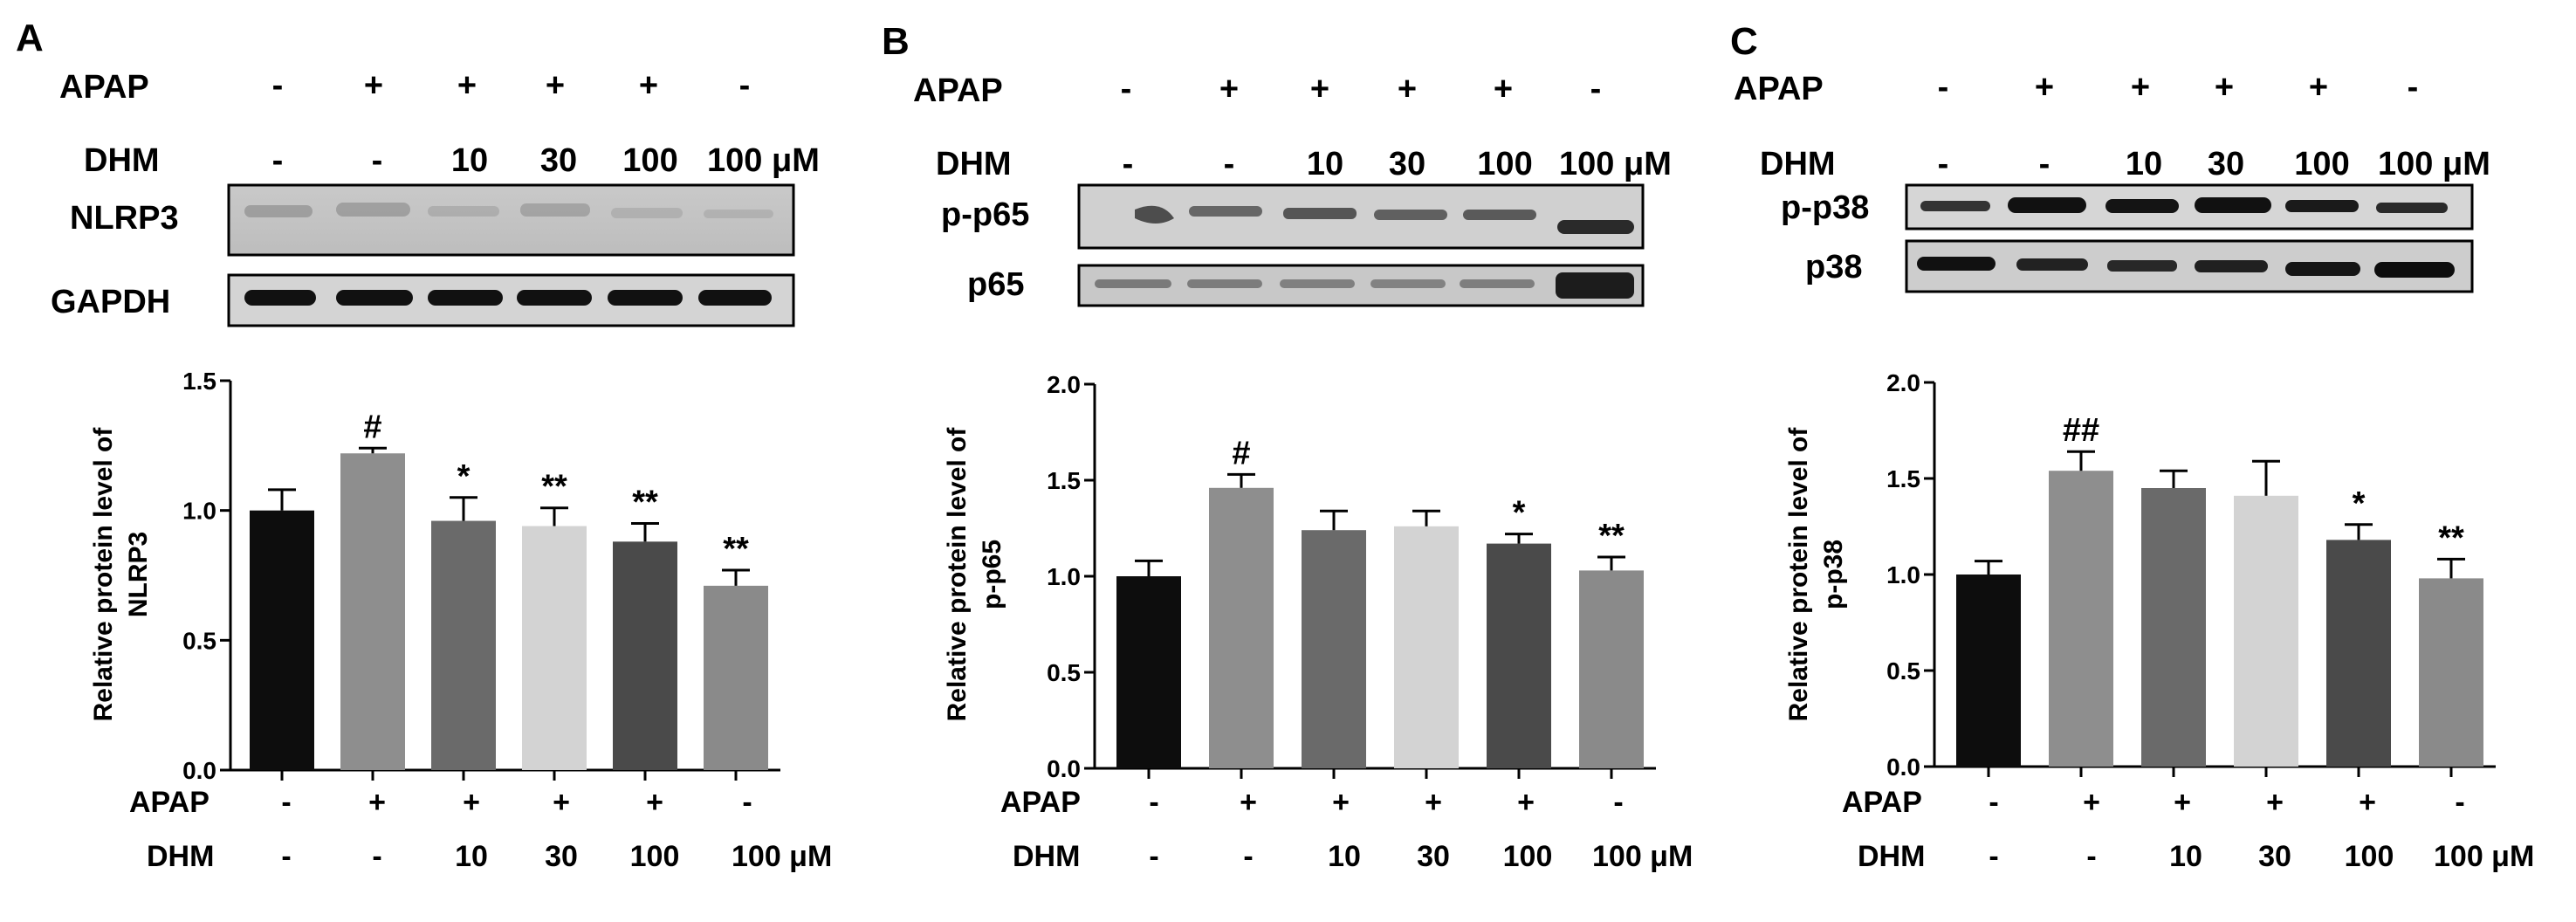 This screenshot has height=922, width=2576. What do you see at coordinates (138, 574) in the screenshot?
I see `y-axis-label: NLRP3` at bounding box center [138, 574].